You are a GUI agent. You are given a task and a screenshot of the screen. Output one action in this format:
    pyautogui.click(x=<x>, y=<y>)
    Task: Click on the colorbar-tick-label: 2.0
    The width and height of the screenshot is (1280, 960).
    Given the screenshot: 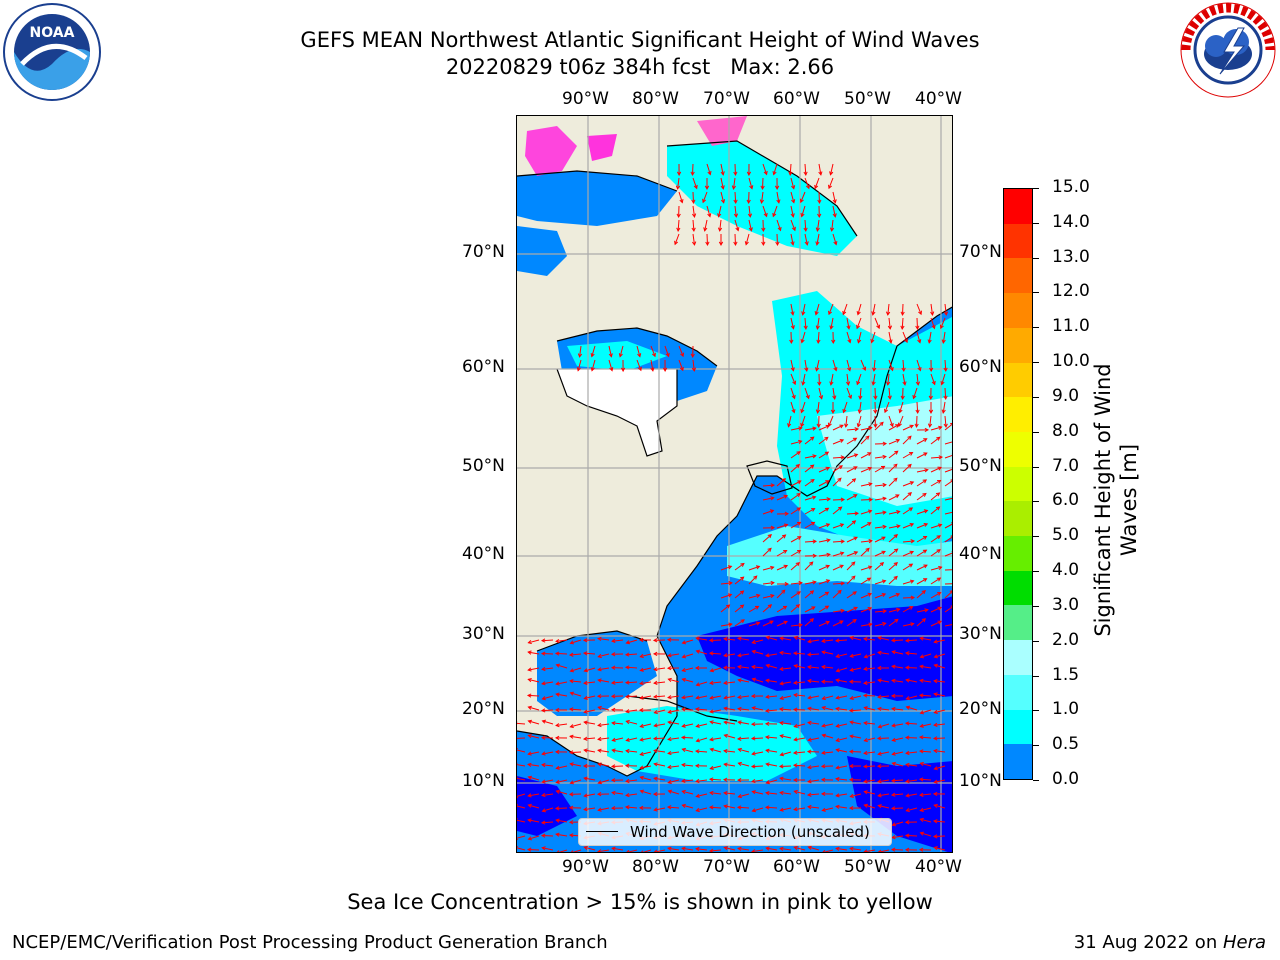 What is the action you would take?
    pyautogui.click(x=1066, y=639)
    